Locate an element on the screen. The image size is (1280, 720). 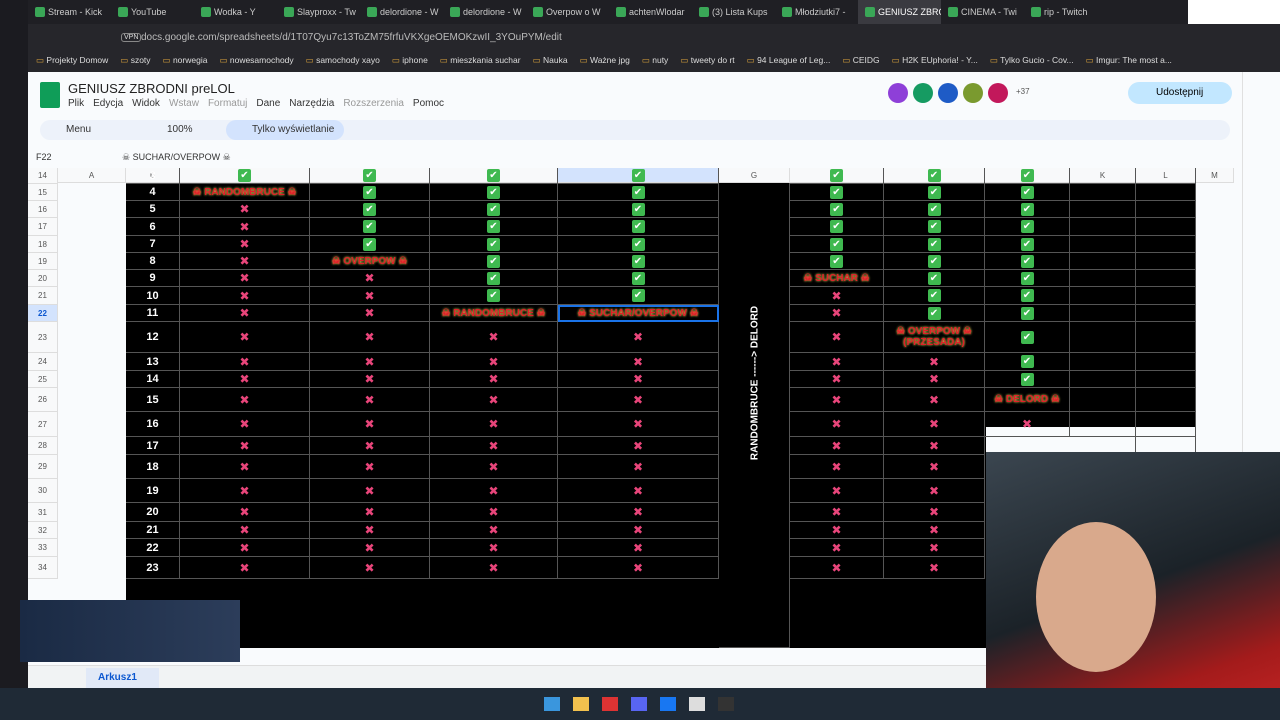
view-mode: Tylko wyświetlanie is located at coordinates (285, 130).